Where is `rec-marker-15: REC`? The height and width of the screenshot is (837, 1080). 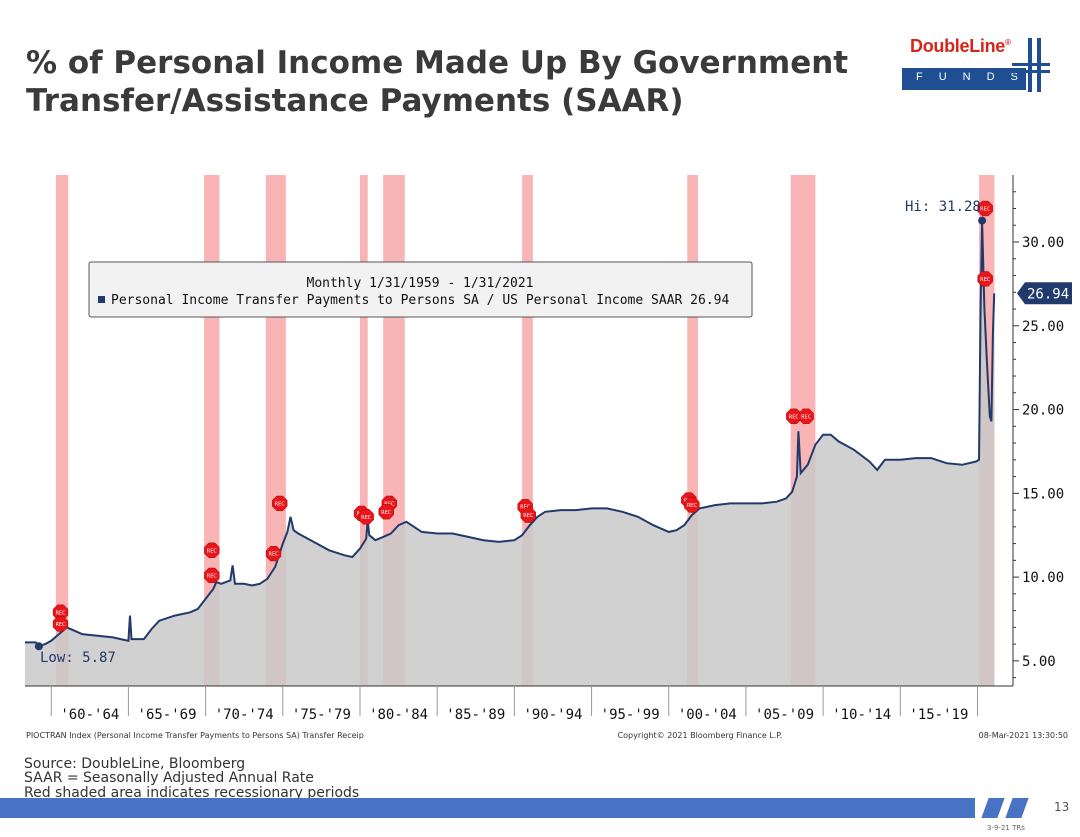 rec-marker-15: REC is located at coordinates (806, 416).